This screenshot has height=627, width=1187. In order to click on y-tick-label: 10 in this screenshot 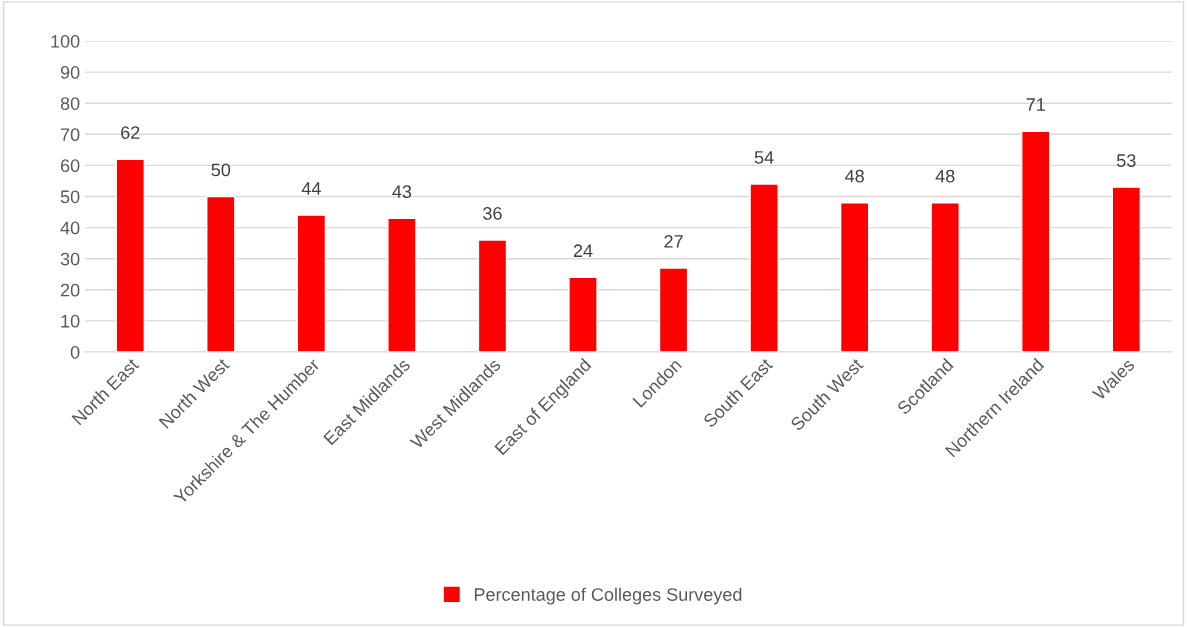, I will do `click(70, 321)`.